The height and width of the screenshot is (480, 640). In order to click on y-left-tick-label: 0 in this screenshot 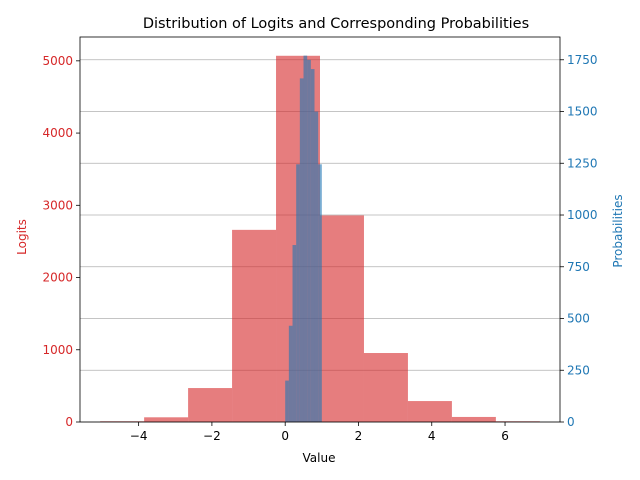, I will do `click(69, 422)`.